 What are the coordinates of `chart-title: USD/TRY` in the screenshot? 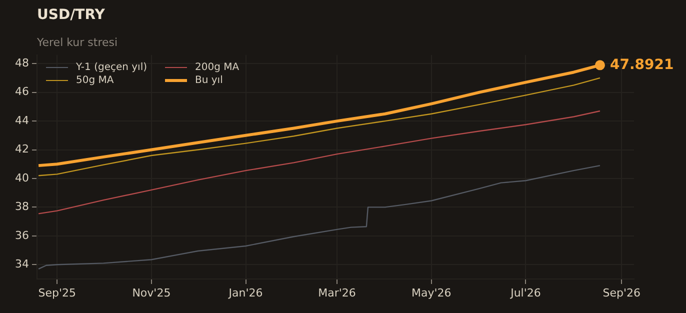 It's located at (71, 15).